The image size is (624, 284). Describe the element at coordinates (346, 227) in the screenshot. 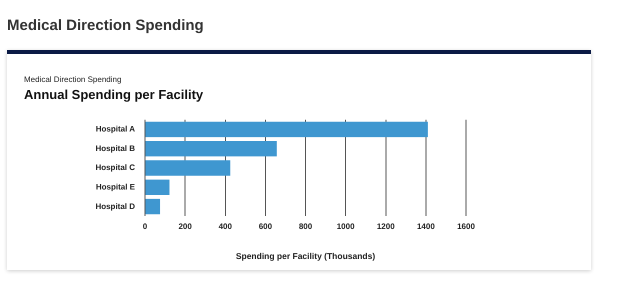

I see `x-tick-label: 1000` at that location.